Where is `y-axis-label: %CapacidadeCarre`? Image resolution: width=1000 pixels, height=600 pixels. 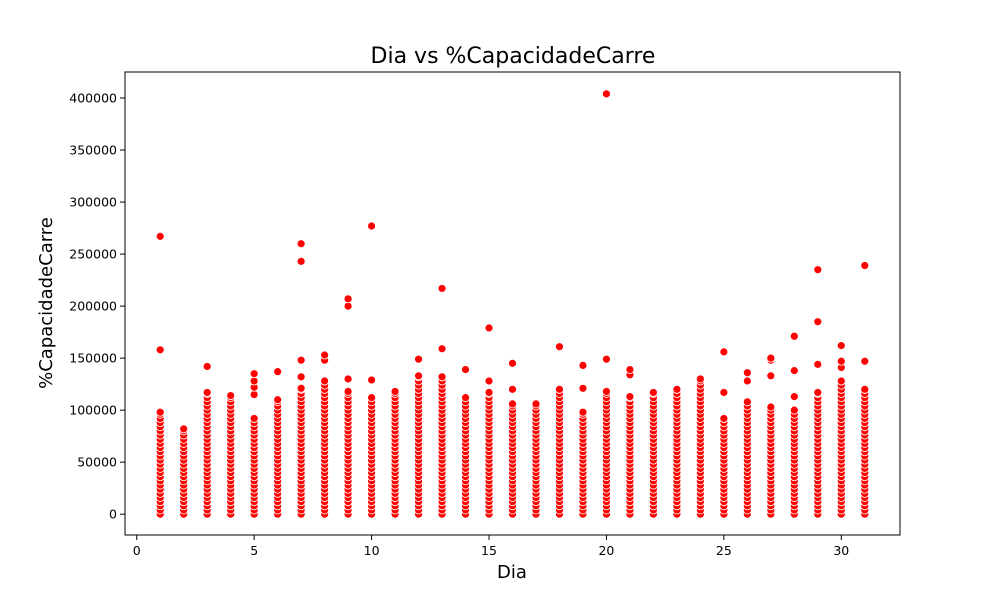 y-axis-label: %CapacidadeCarre is located at coordinates (46, 303).